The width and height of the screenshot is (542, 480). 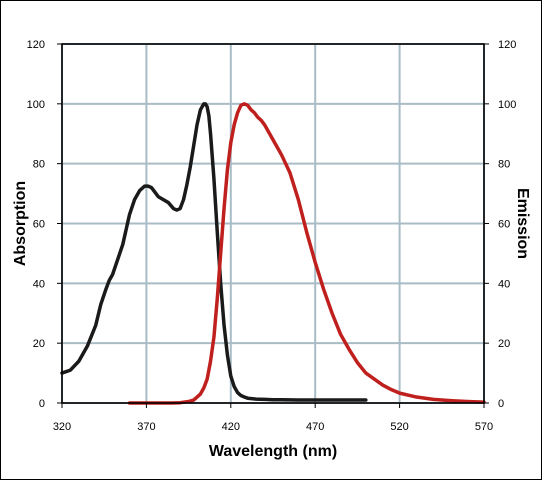 What do you see at coordinates (231, 427) in the screenshot?
I see `x-tick-label: 420` at bounding box center [231, 427].